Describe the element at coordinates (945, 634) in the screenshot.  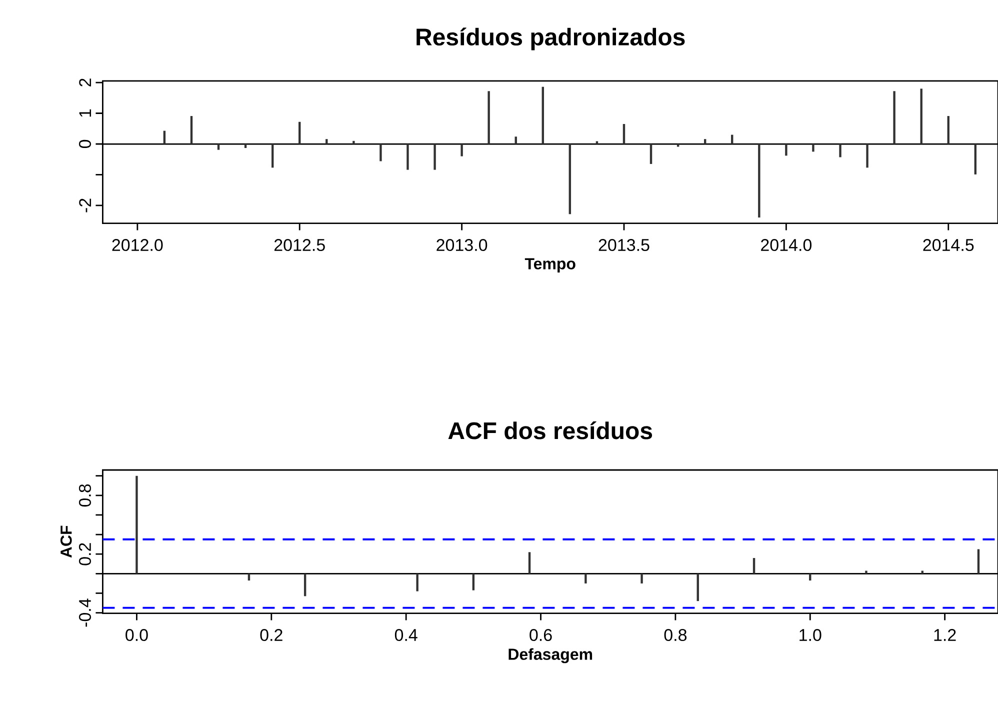
I see `x-tick-label: 1.2` at that location.